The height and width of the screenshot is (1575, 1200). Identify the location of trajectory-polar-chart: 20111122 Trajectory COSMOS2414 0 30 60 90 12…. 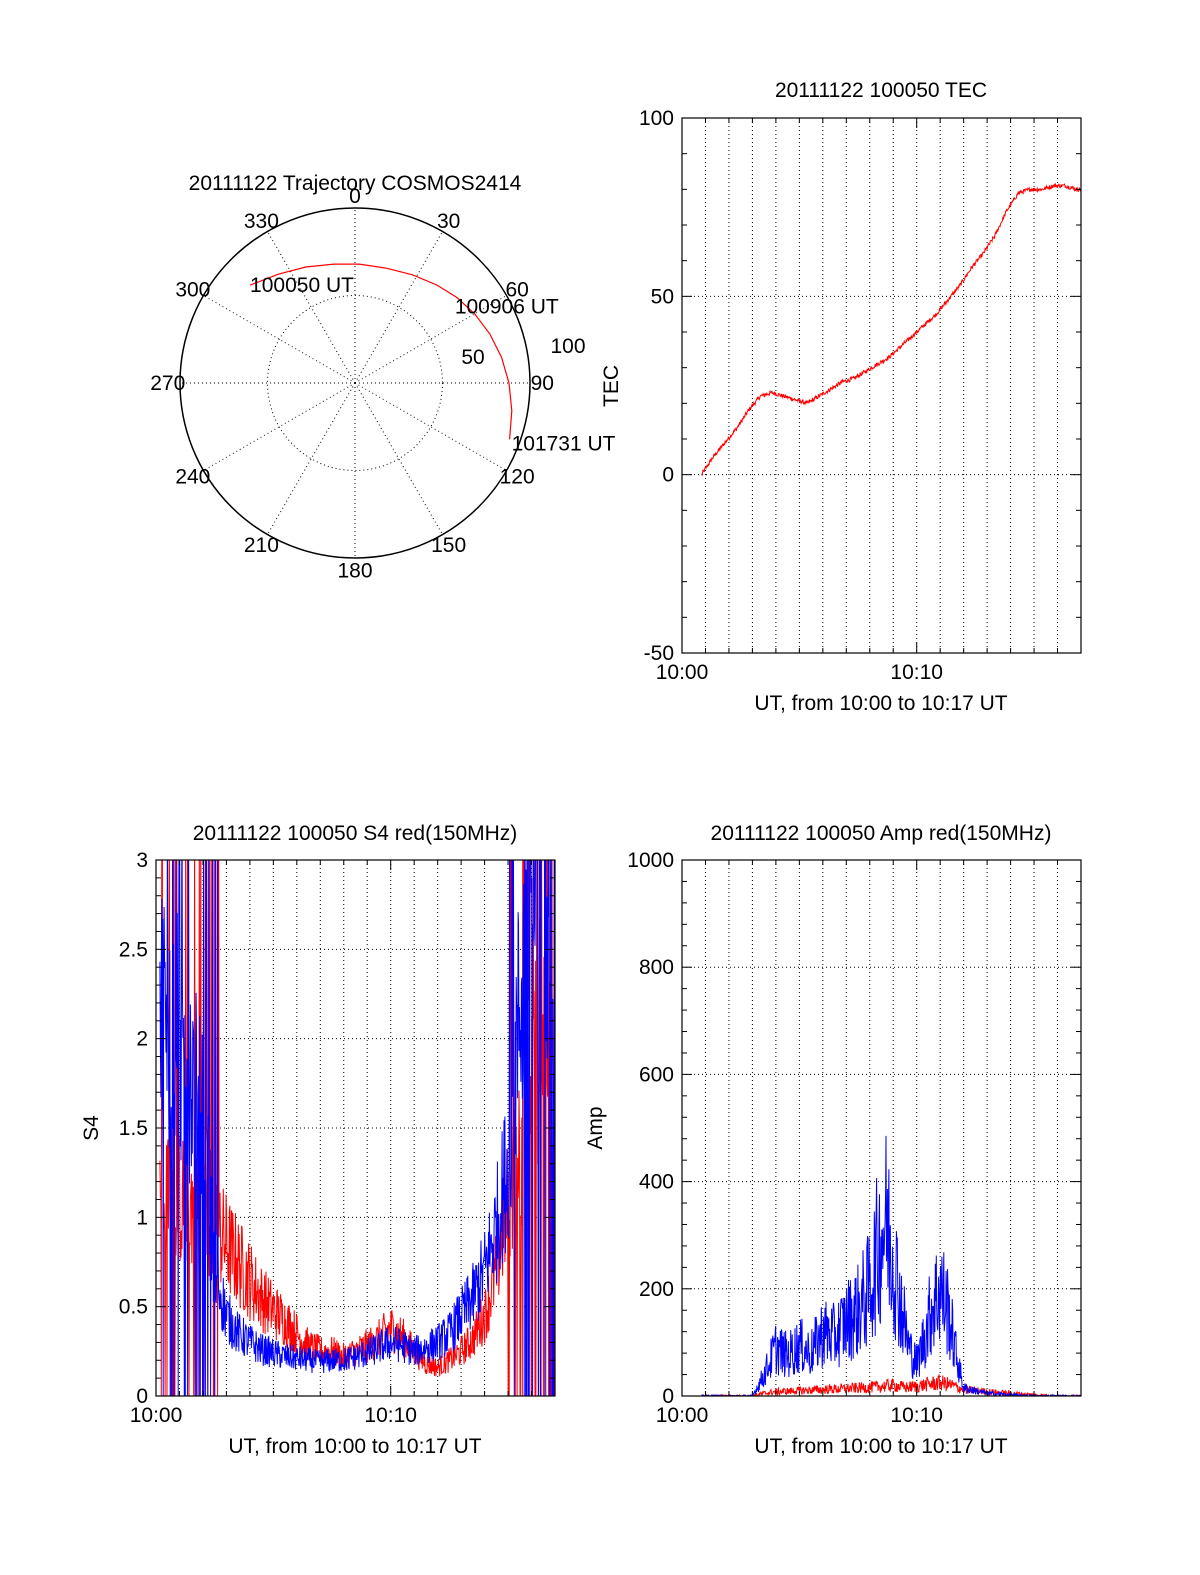
(382, 377).